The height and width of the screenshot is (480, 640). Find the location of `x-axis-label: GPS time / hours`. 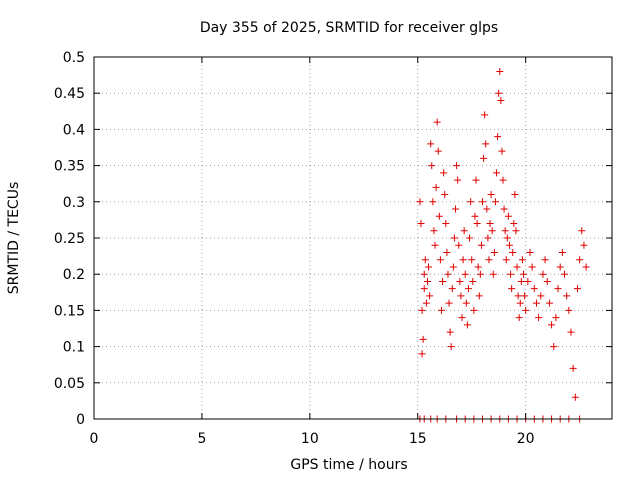

x-axis-label: GPS time / hours is located at coordinates (348, 465).